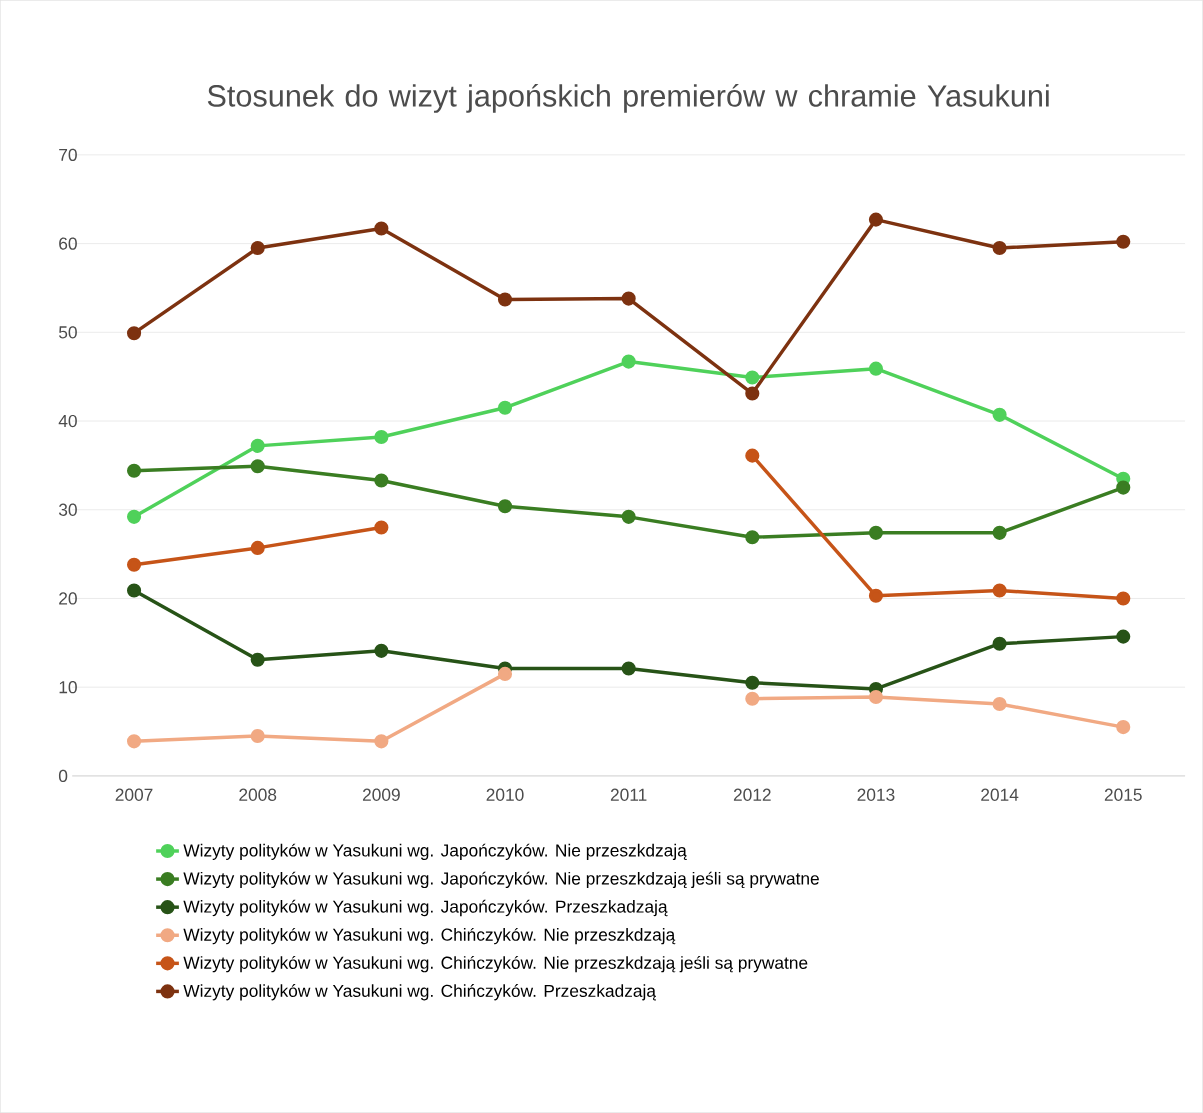 The width and height of the screenshot is (1203, 1113). Describe the element at coordinates (68, 687) in the screenshot. I see `y-tick-label: 10` at that location.